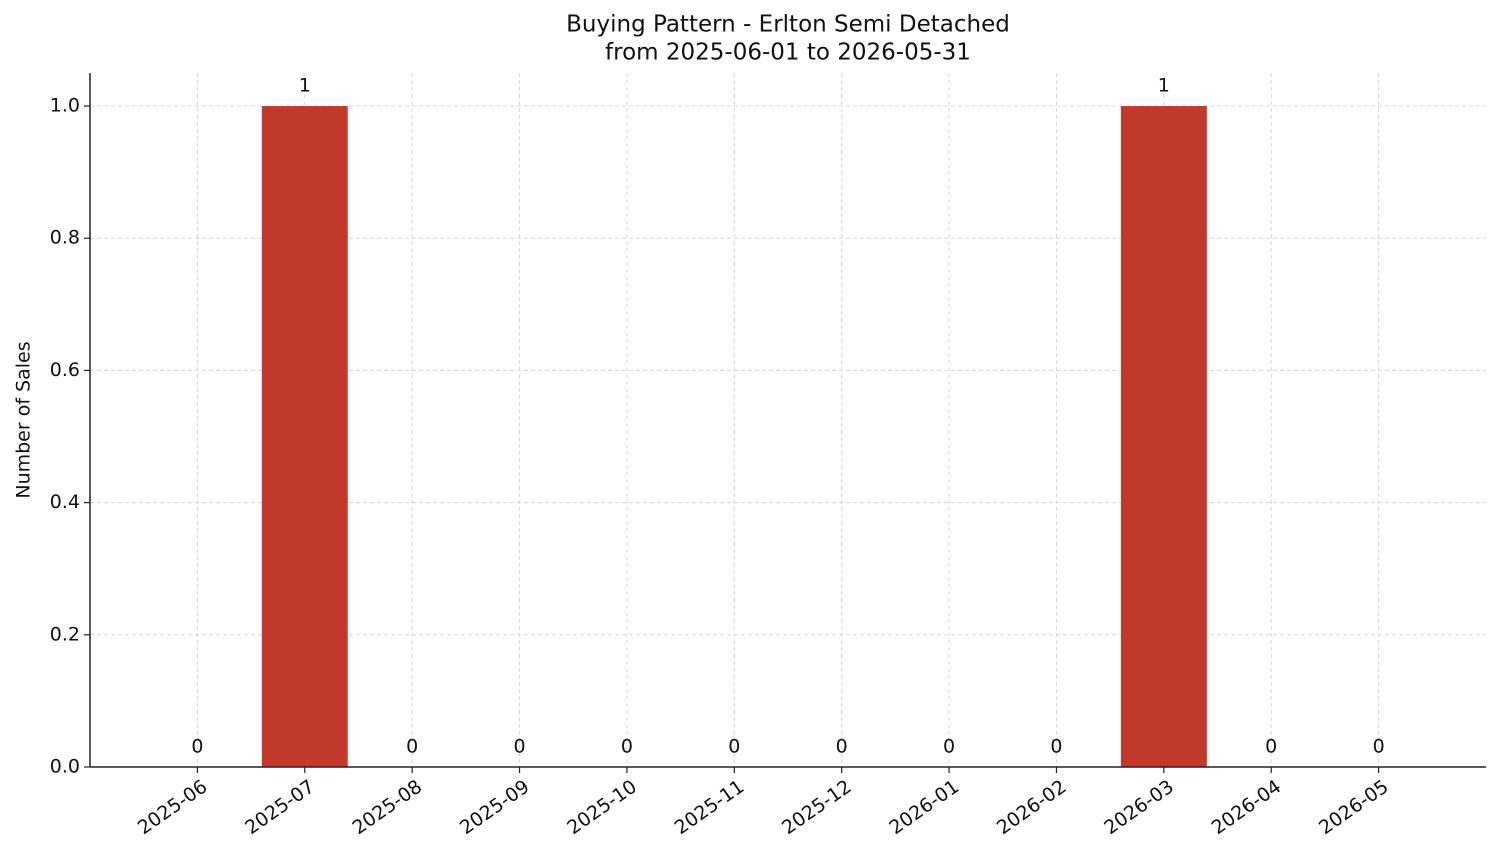  I want to click on x-tick-label: 2026-03, so click(1139, 808).